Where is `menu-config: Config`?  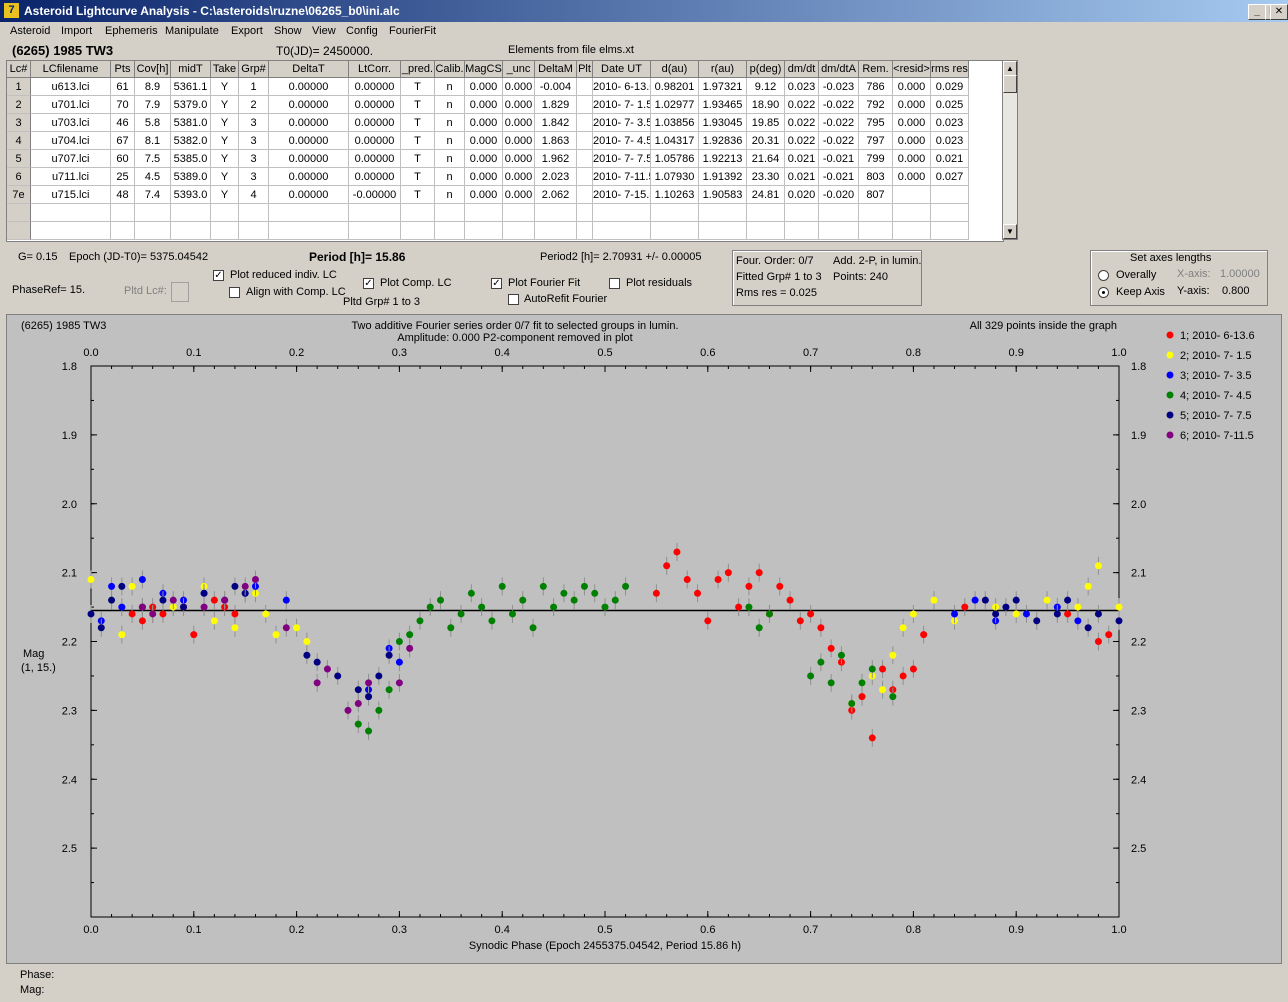
menu-config: Config is located at coordinates (362, 31).